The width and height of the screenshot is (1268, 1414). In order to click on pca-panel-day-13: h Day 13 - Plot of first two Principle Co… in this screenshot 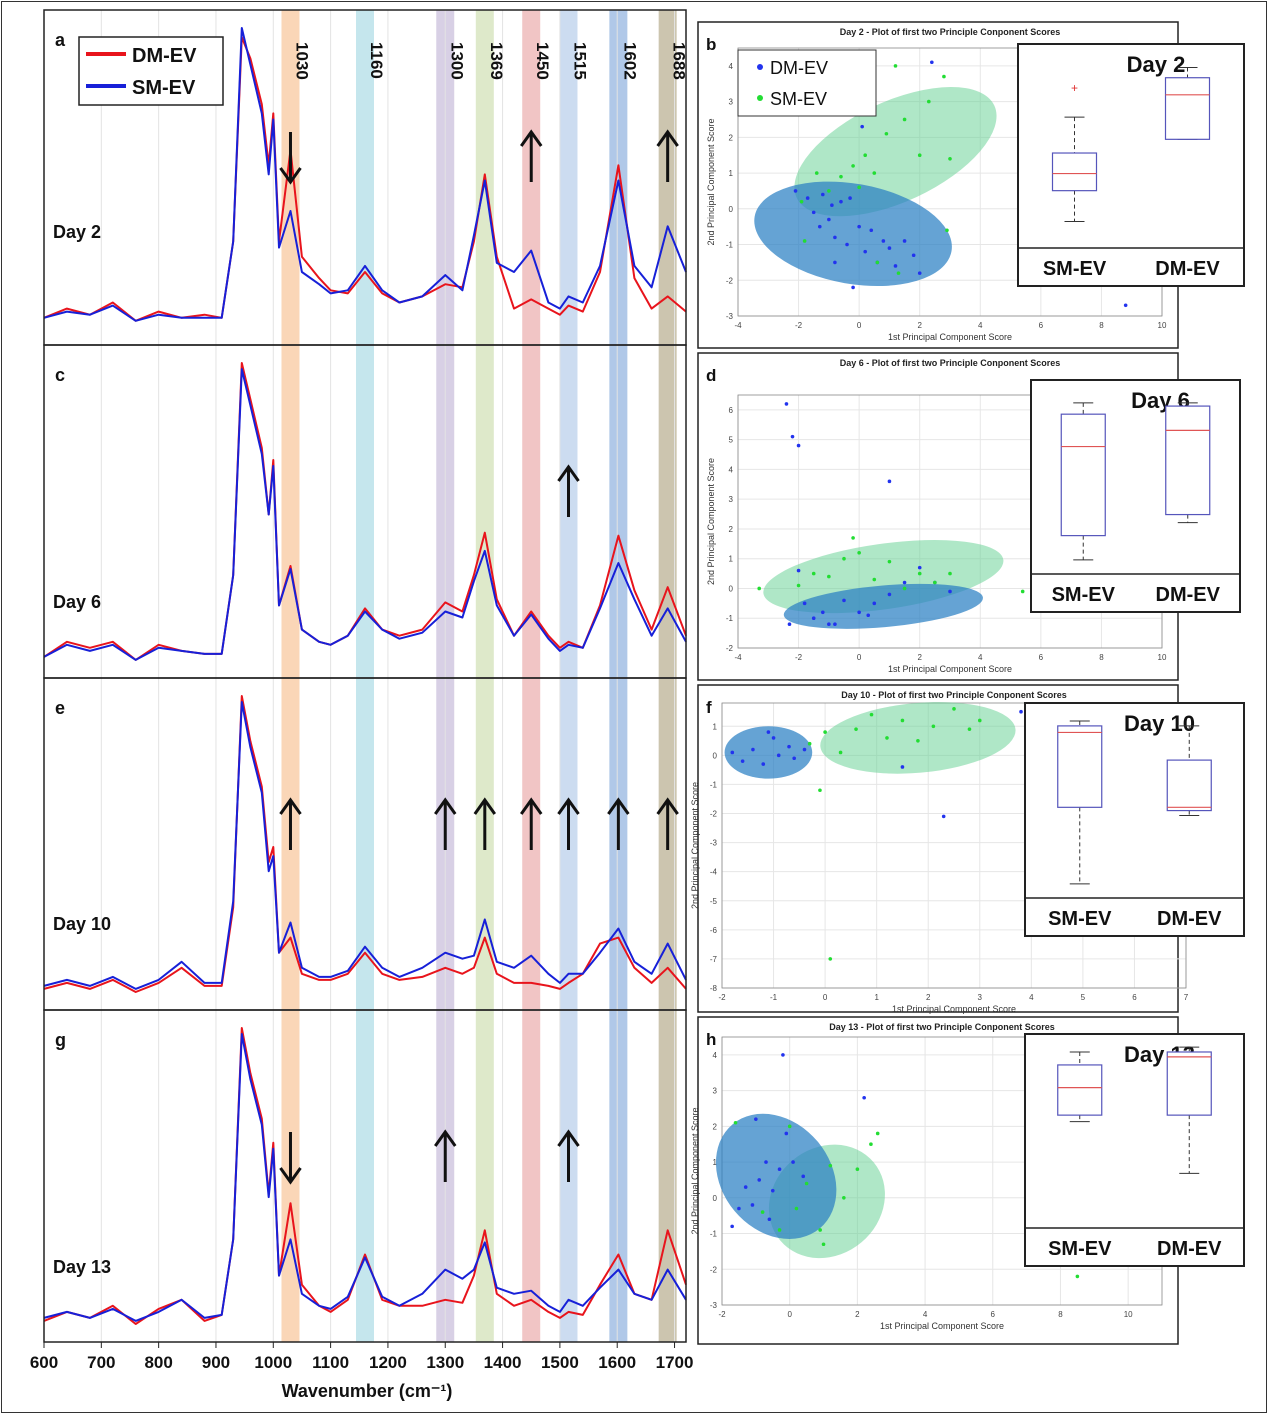, I will do `click(967, 1180)`.